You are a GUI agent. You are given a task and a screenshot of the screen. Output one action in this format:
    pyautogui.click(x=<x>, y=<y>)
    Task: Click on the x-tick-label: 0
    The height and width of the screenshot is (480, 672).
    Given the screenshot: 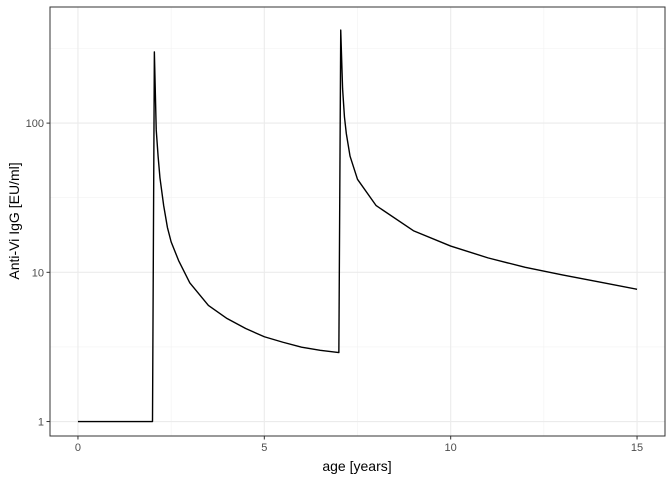 What is the action you would take?
    pyautogui.click(x=78, y=448)
    